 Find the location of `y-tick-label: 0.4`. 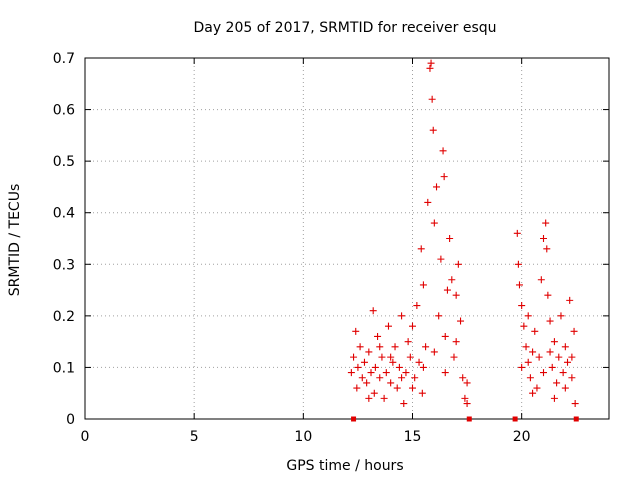

y-tick-label: 0.4 is located at coordinates (64, 214).